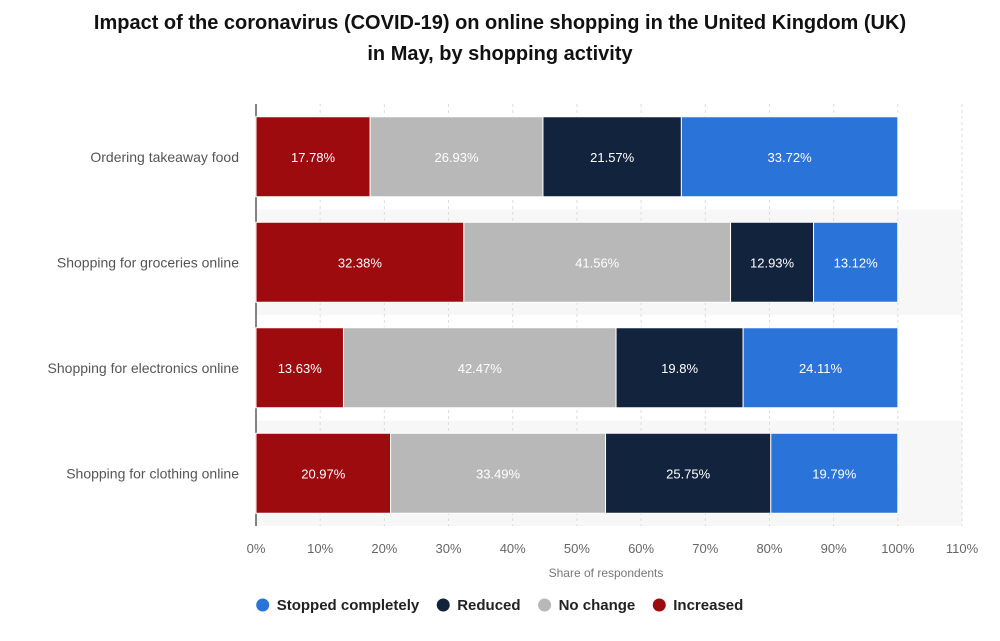 This screenshot has width=1000, height=641. I want to click on data-label: 26.93%, so click(456, 157).